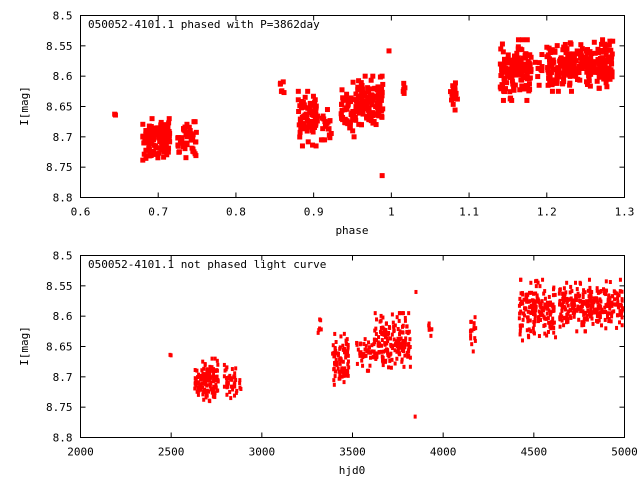 Image resolution: width=640 pixels, height=480 pixels. I want to click on unphased-y-tick-label: 8.7, so click(63, 377).